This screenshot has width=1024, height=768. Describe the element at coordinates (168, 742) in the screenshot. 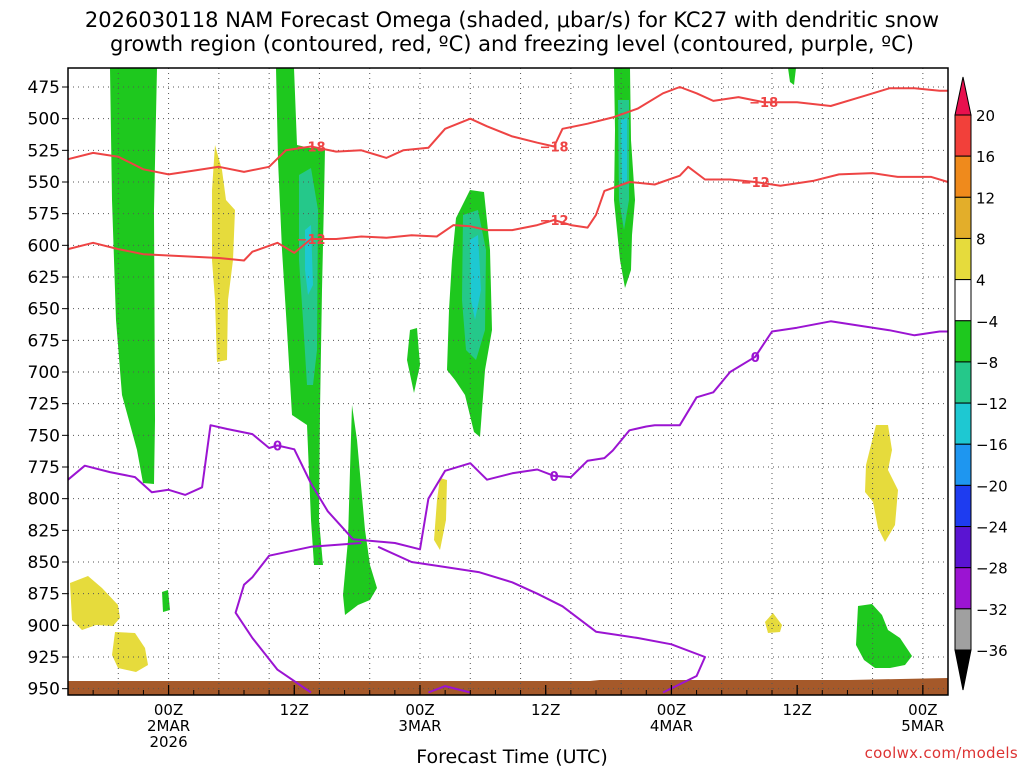

I see `x-tick-label: 2026` at that location.